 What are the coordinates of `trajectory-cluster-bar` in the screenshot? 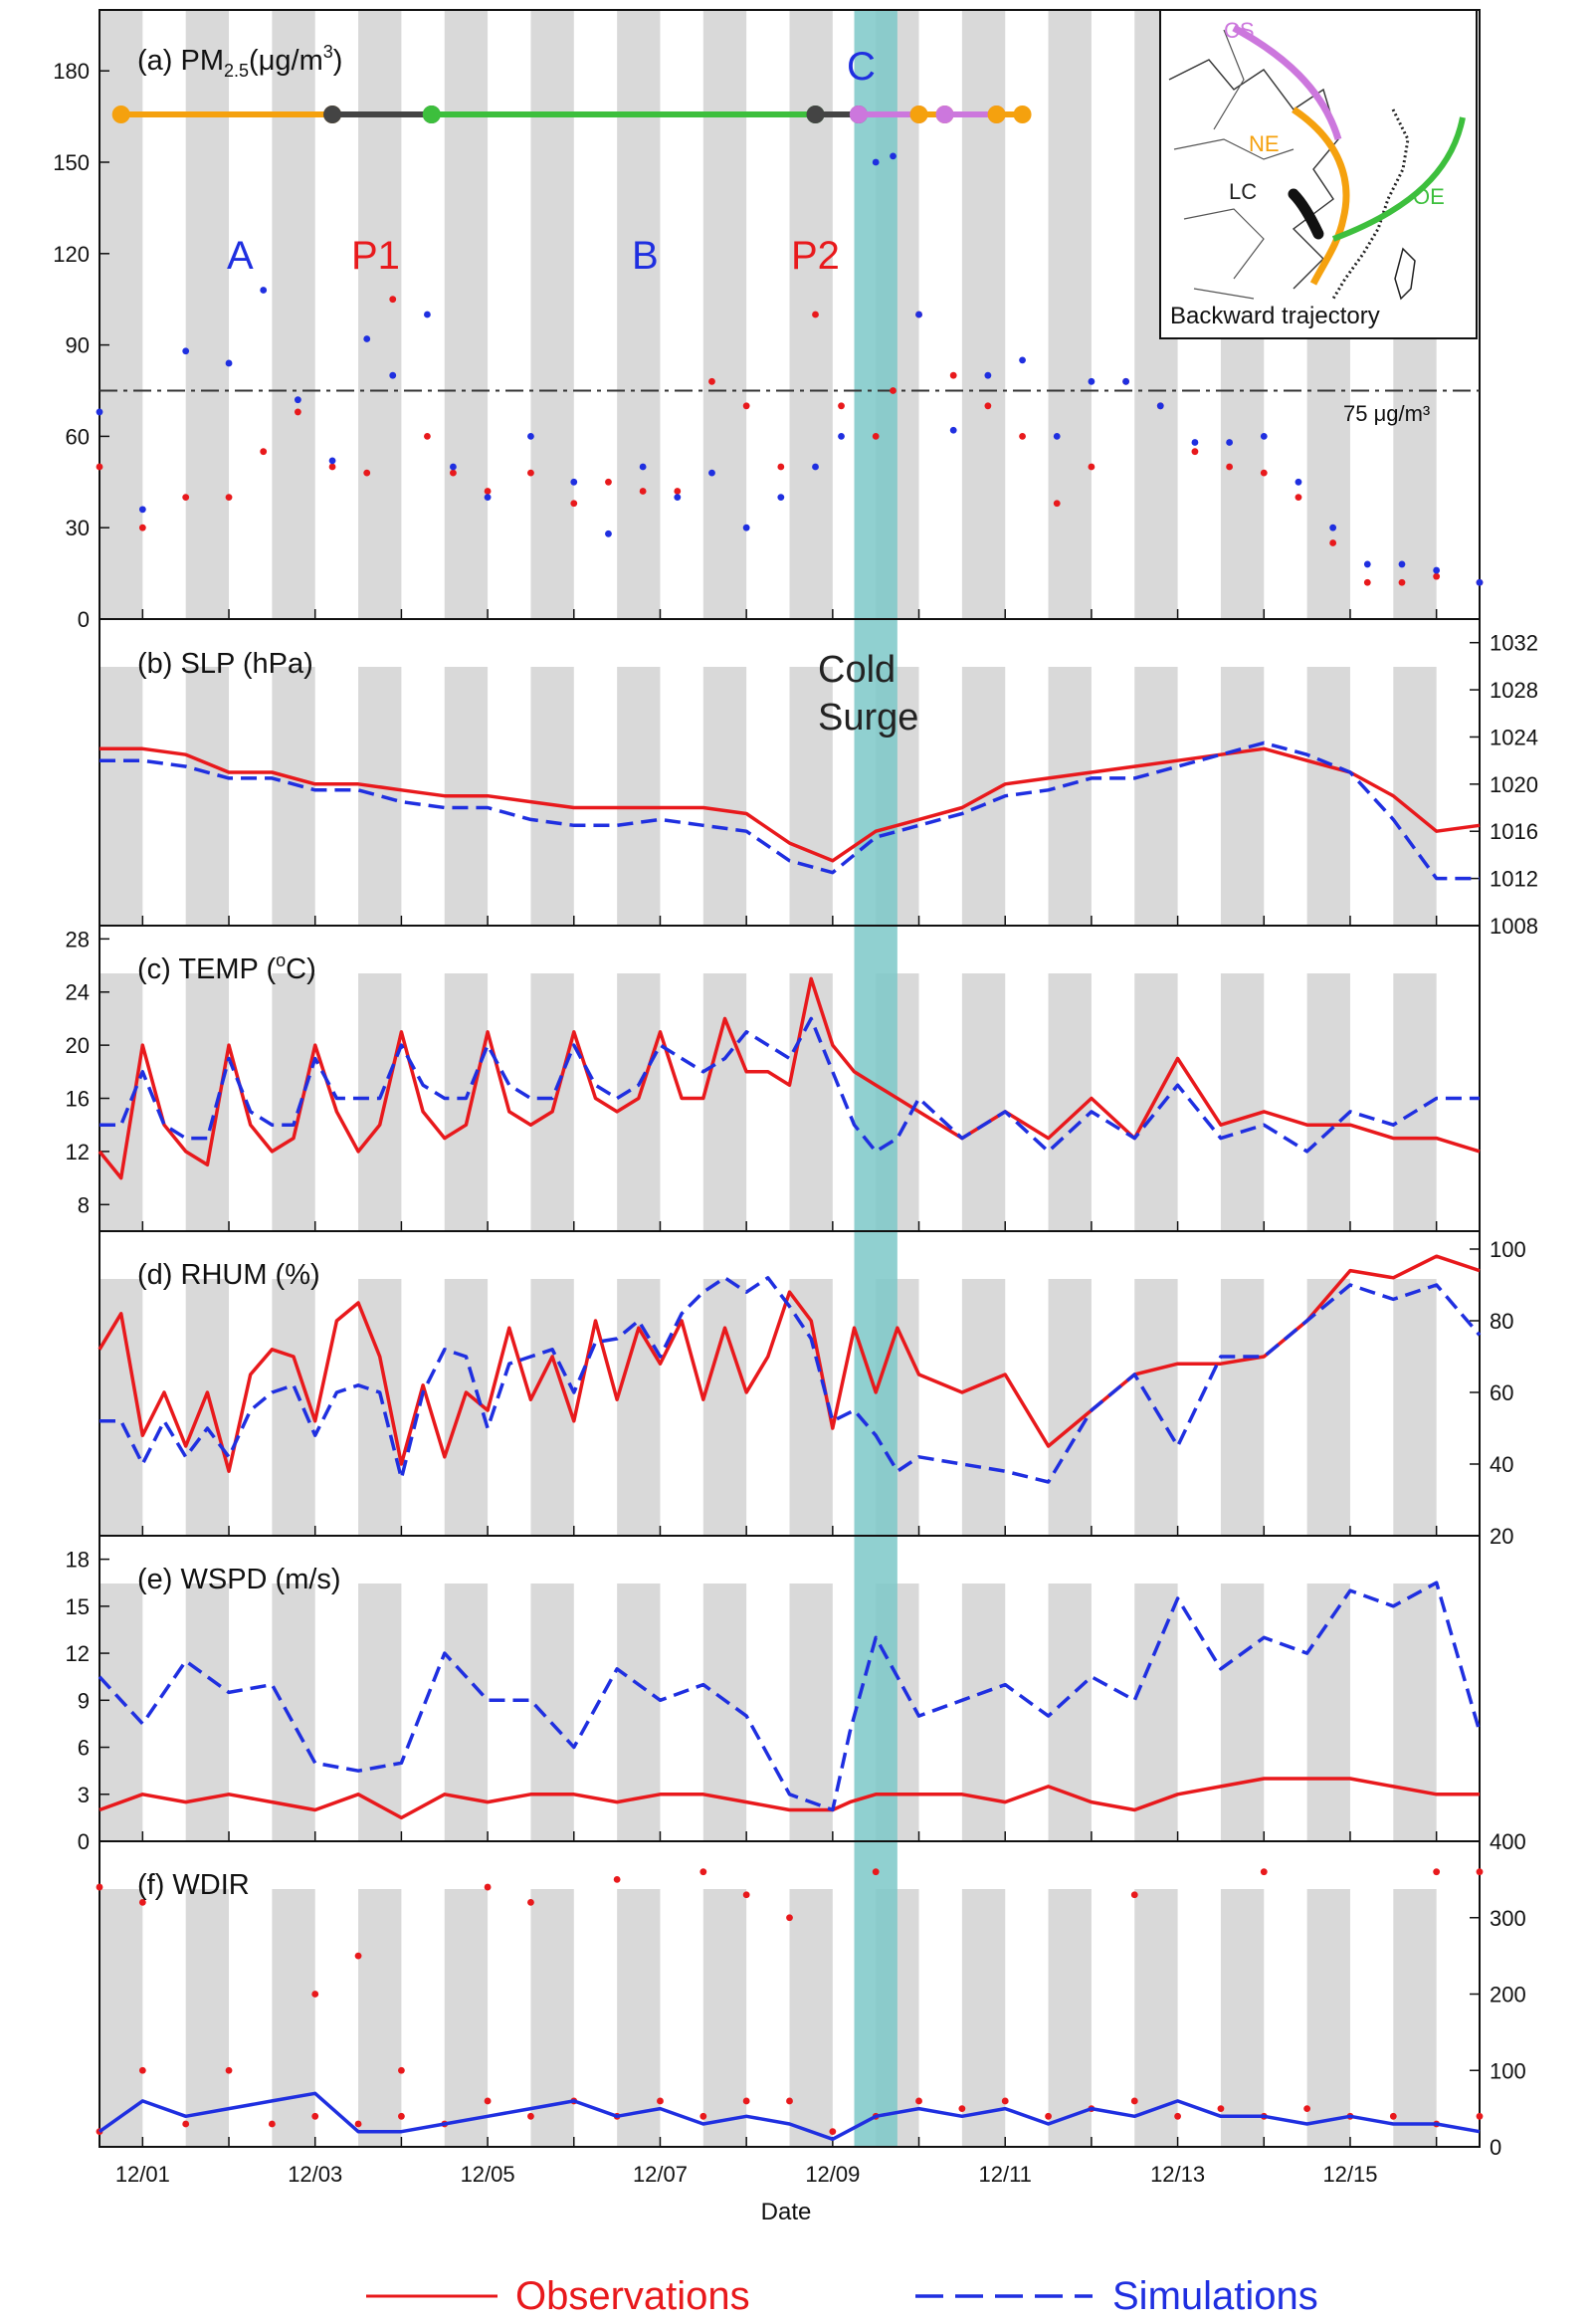 It's located at (571, 114).